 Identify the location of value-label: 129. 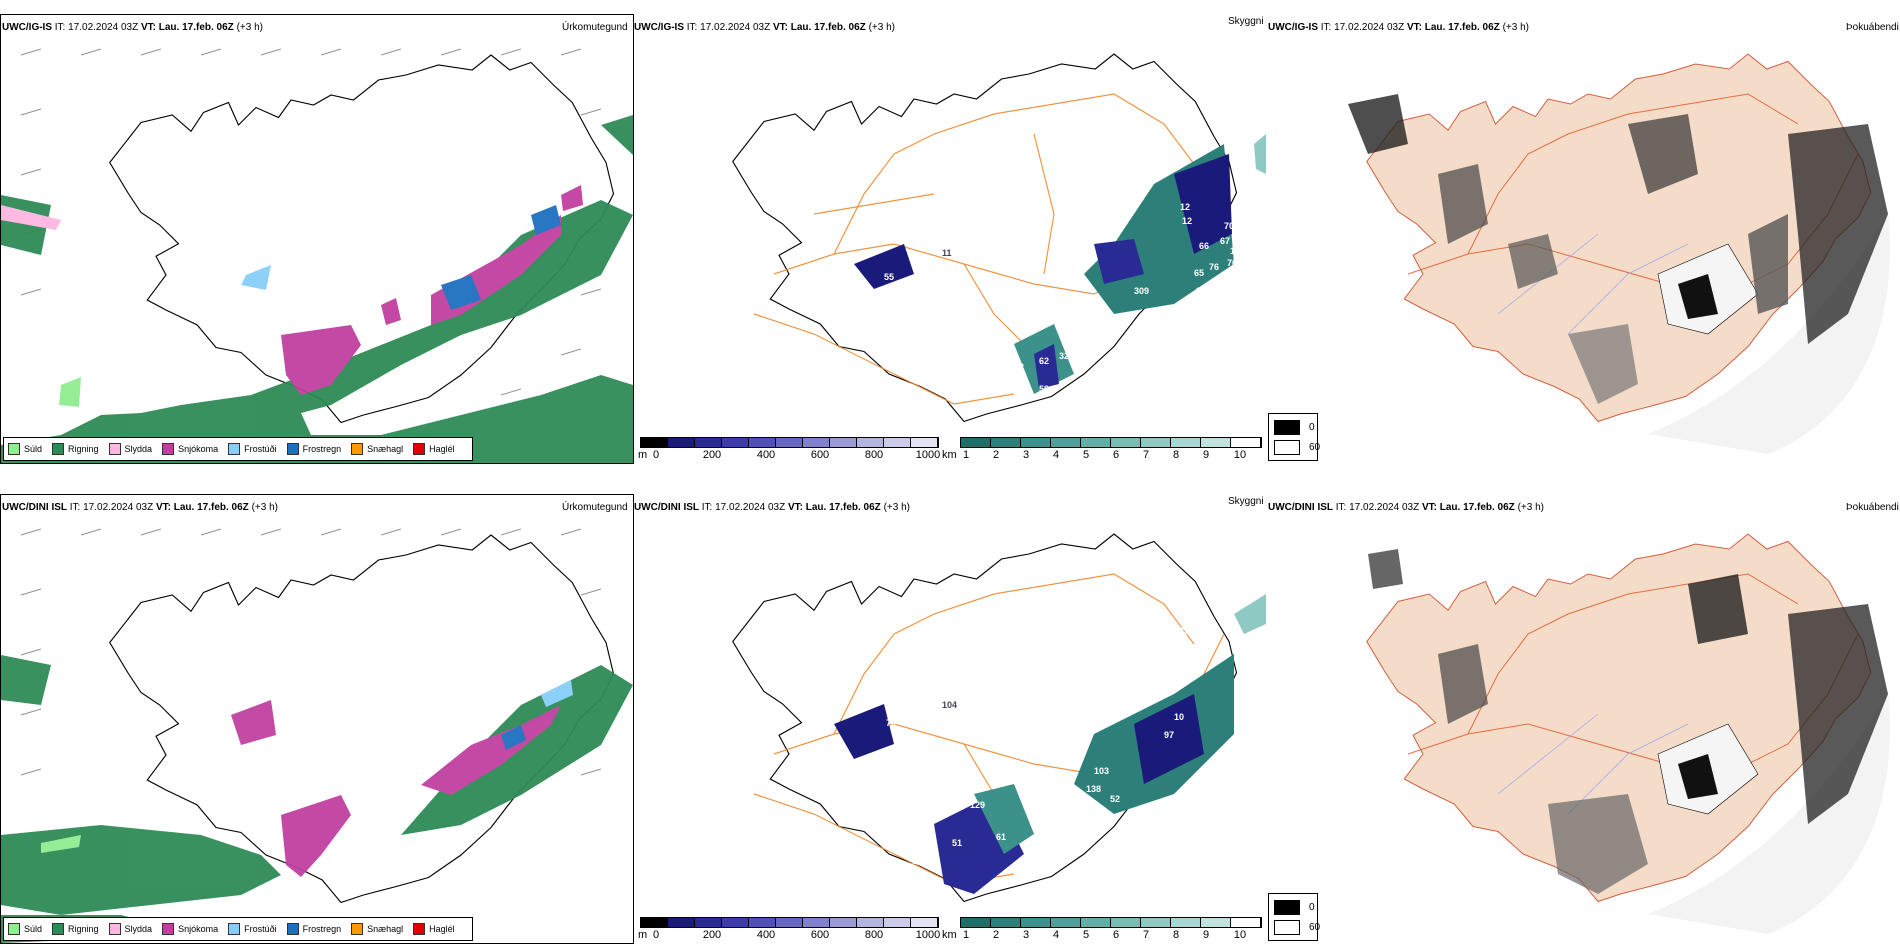
(977, 805).